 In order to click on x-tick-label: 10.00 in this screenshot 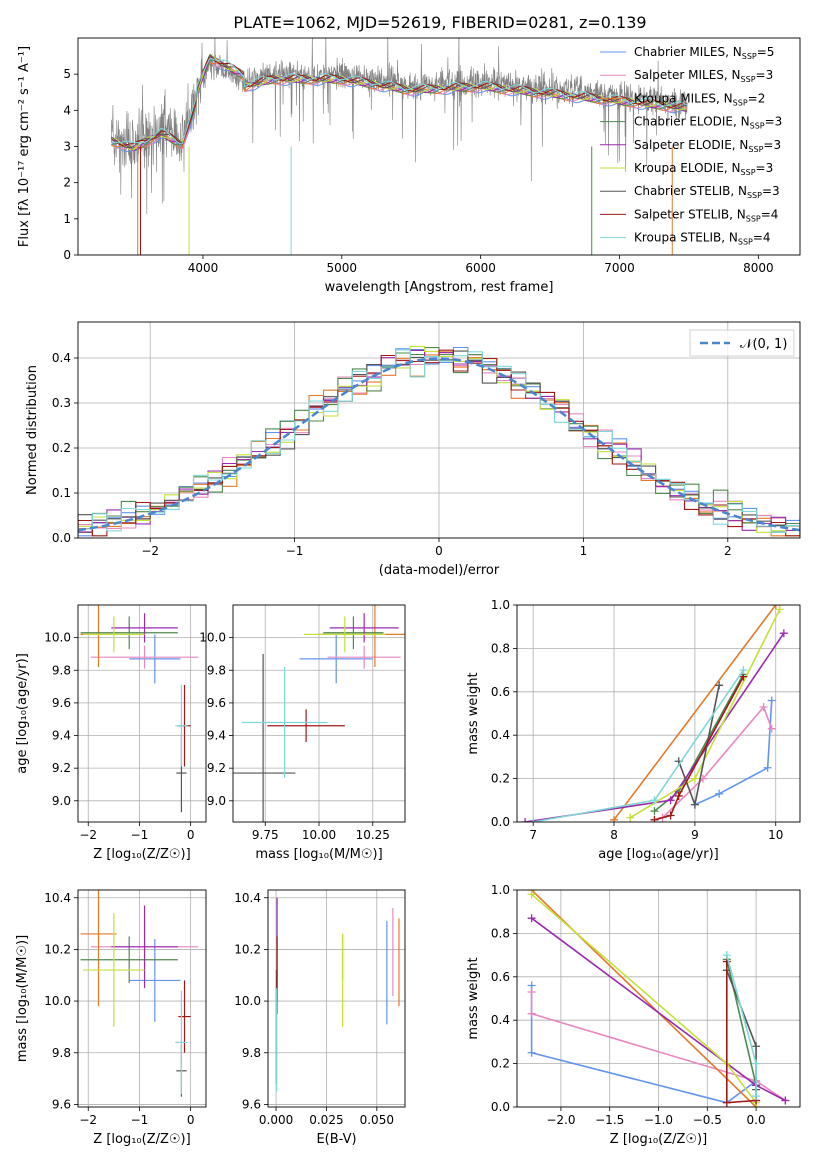, I will do `click(319, 835)`.